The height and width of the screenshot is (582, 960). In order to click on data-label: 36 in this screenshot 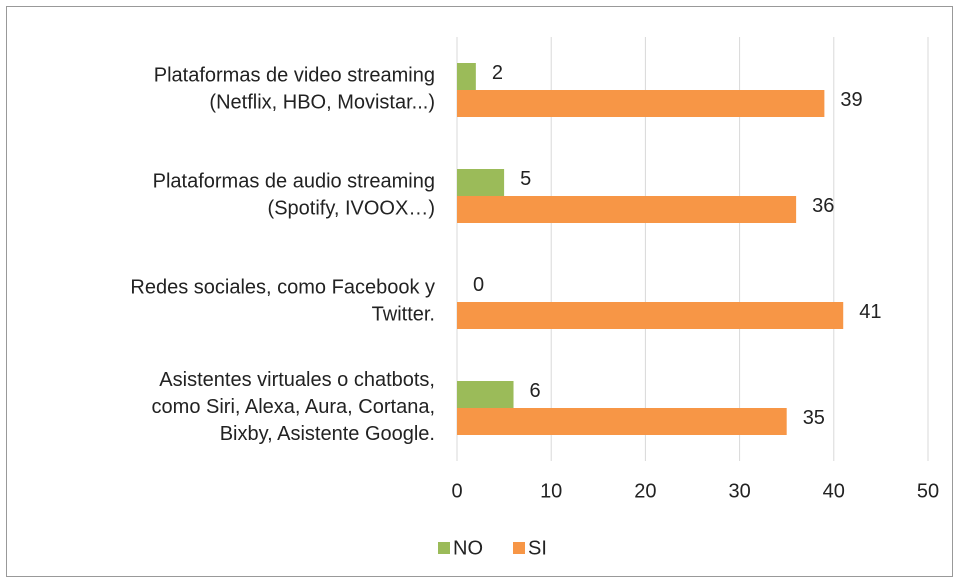, I will do `click(823, 206)`.